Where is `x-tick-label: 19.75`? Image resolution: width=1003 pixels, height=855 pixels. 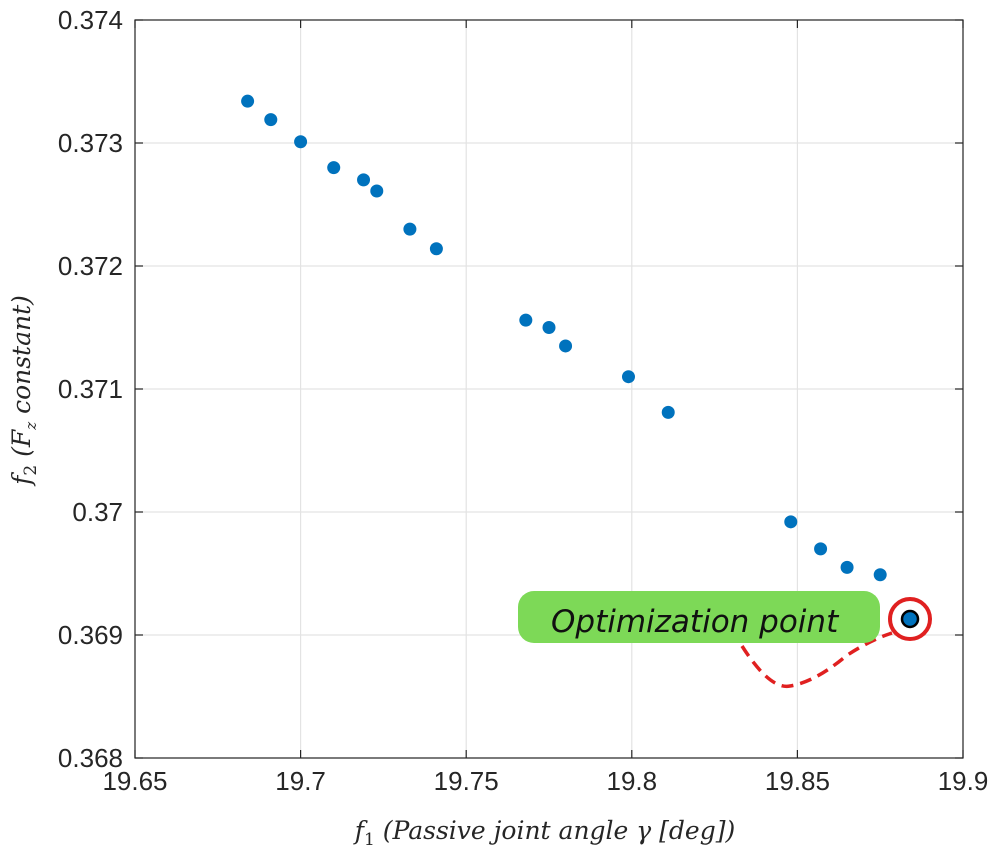
x-tick-label: 19.75 is located at coordinates (466, 781).